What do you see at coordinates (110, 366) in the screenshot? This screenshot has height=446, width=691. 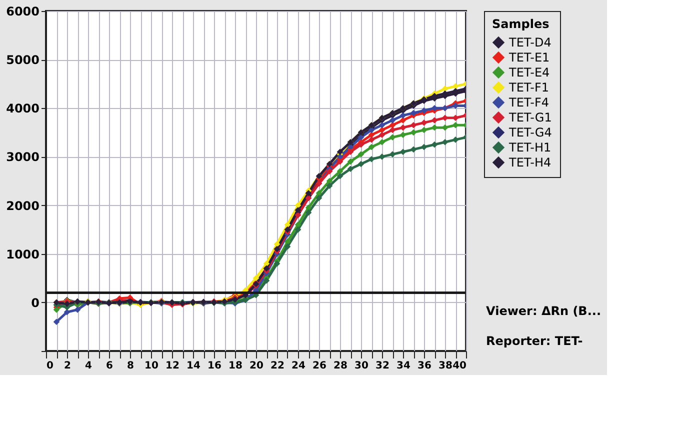 I see `x-tick-label: 6` at bounding box center [110, 366].